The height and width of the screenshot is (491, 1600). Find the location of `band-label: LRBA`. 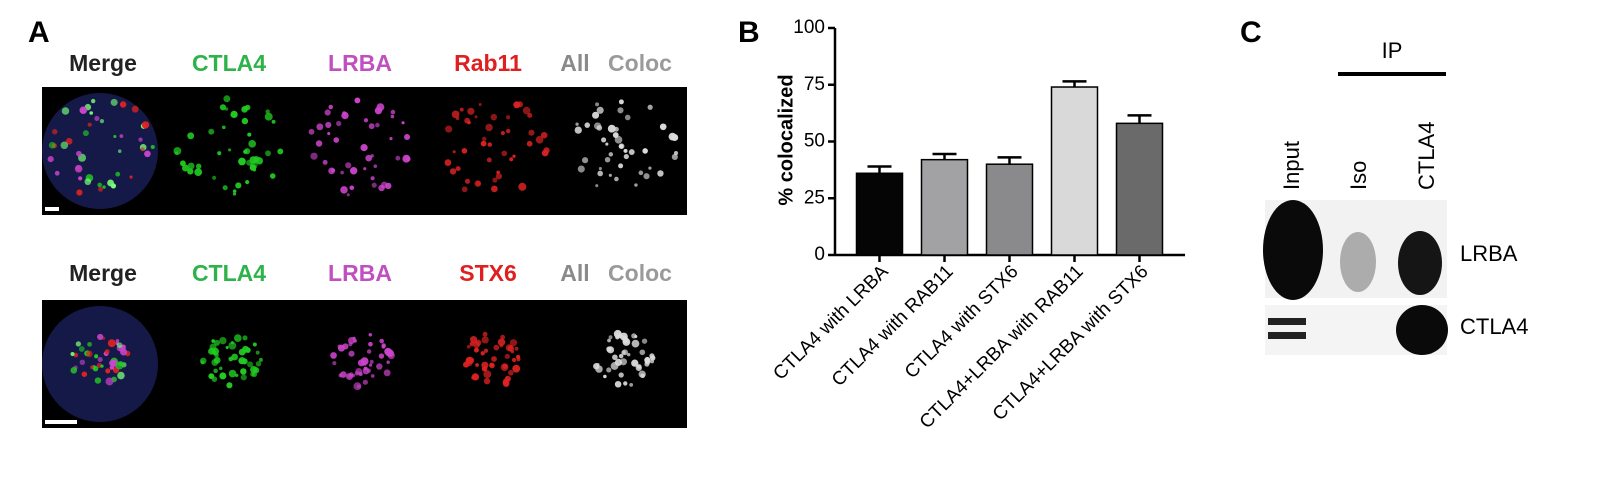

band-label: LRBA is located at coordinates (1489, 253).